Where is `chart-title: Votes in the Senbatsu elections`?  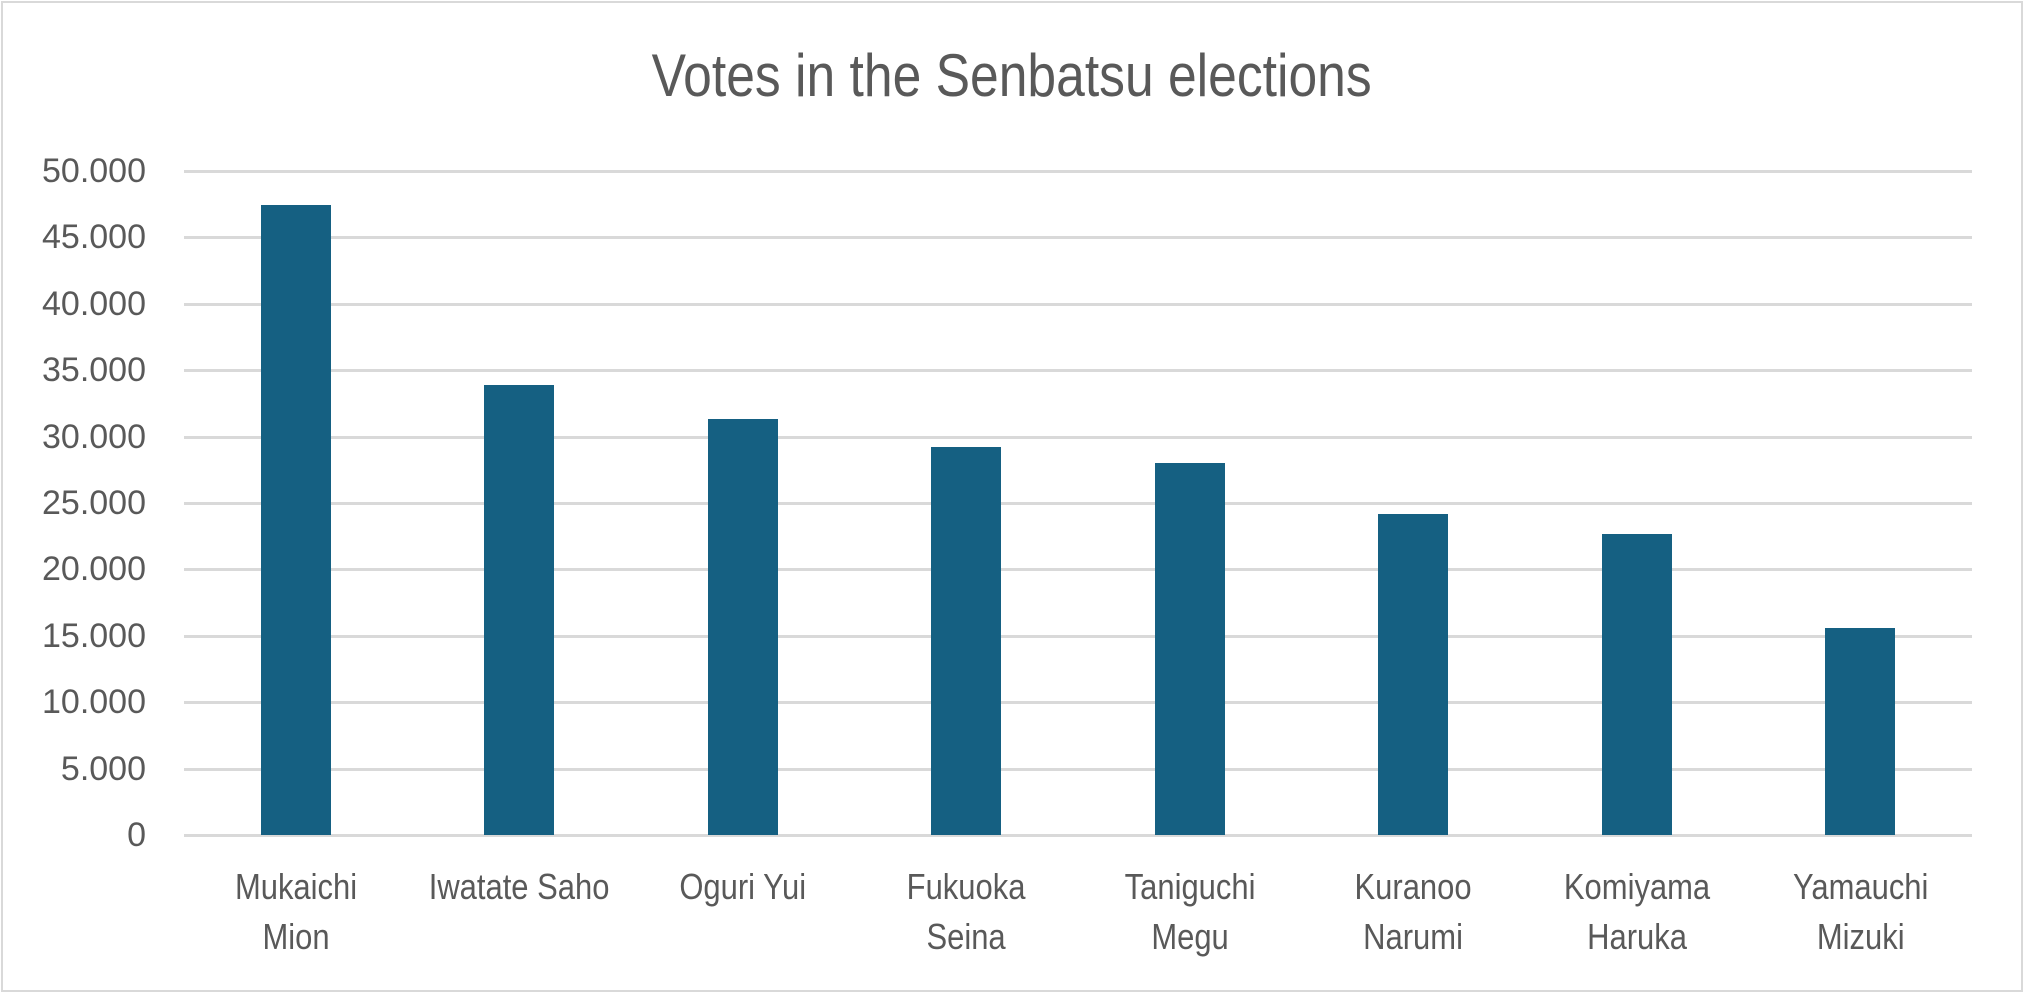 chart-title: Votes in the Senbatsu elections is located at coordinates (1012, 76).